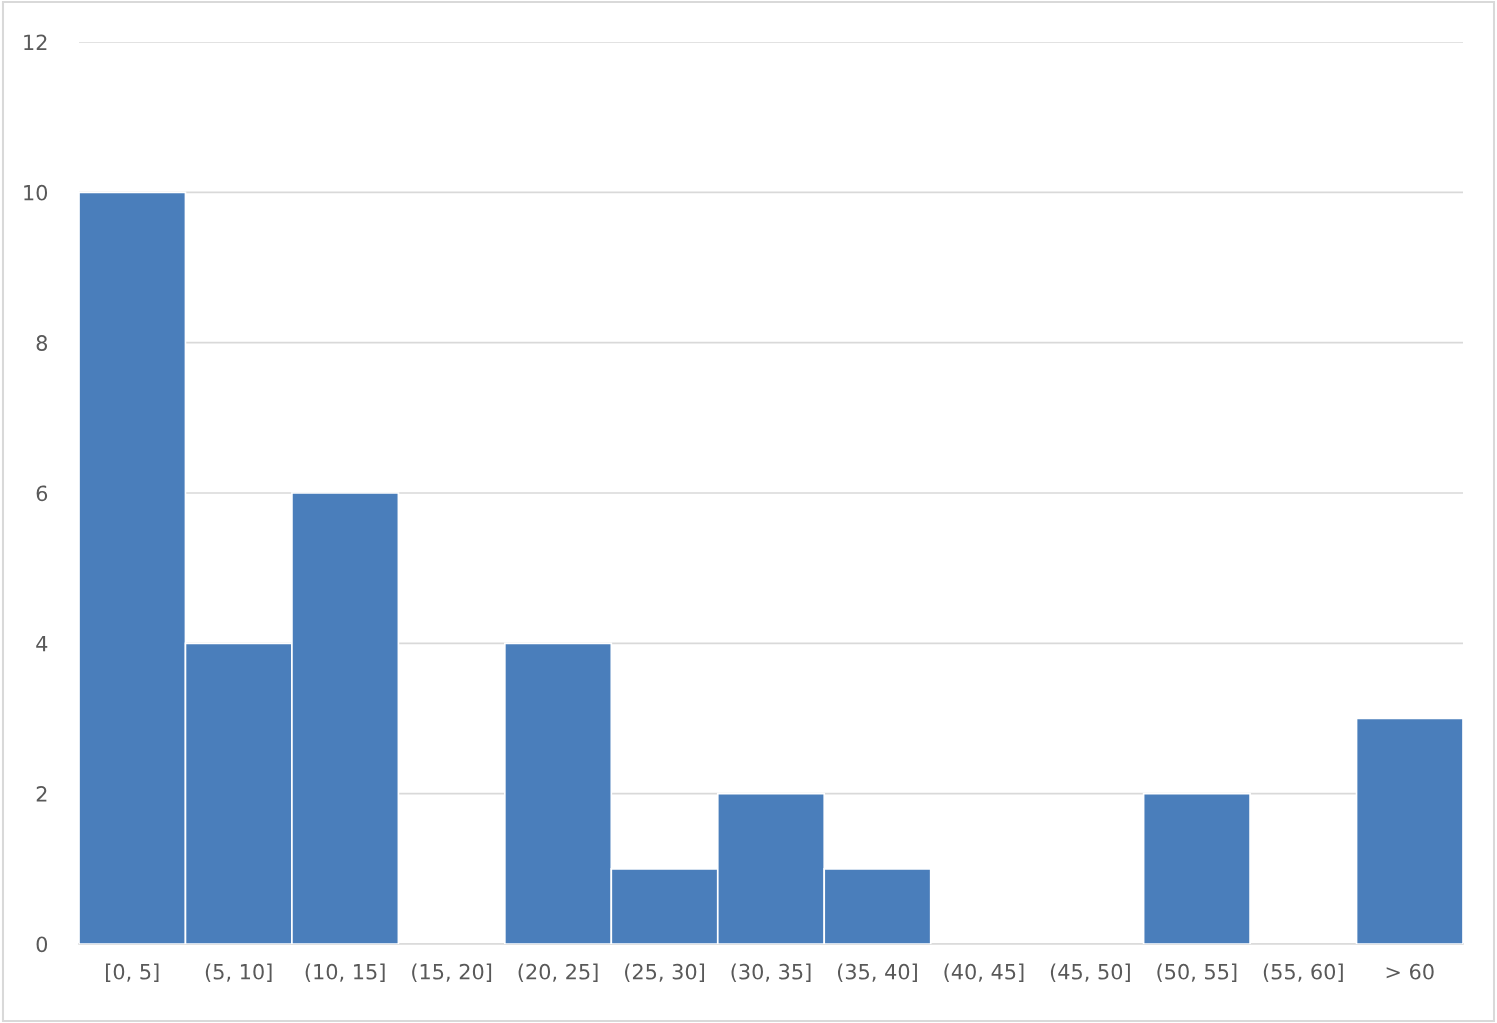 This screenshot has height=1023, width=1497. What do you see at coordinates (35, 42) in the screenshot?
I see `y-tick-label: 12` at bounding box center [35, 42].